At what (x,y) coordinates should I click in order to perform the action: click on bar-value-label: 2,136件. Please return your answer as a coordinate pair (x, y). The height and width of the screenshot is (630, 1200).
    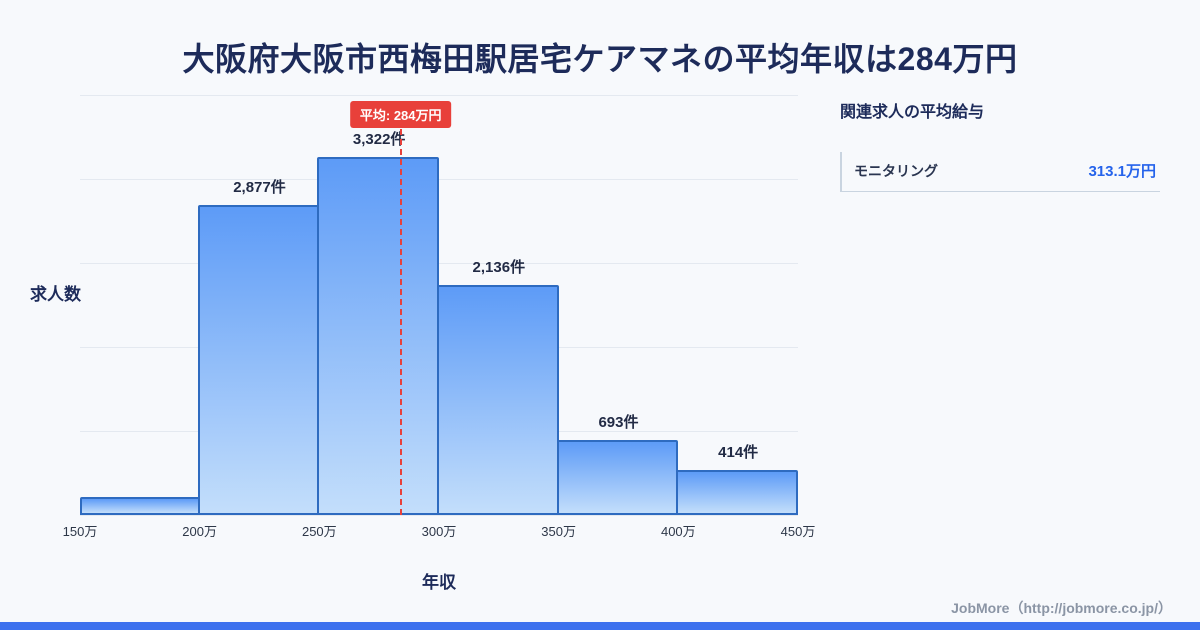
    Looking at the image, I should click on (499, 267).